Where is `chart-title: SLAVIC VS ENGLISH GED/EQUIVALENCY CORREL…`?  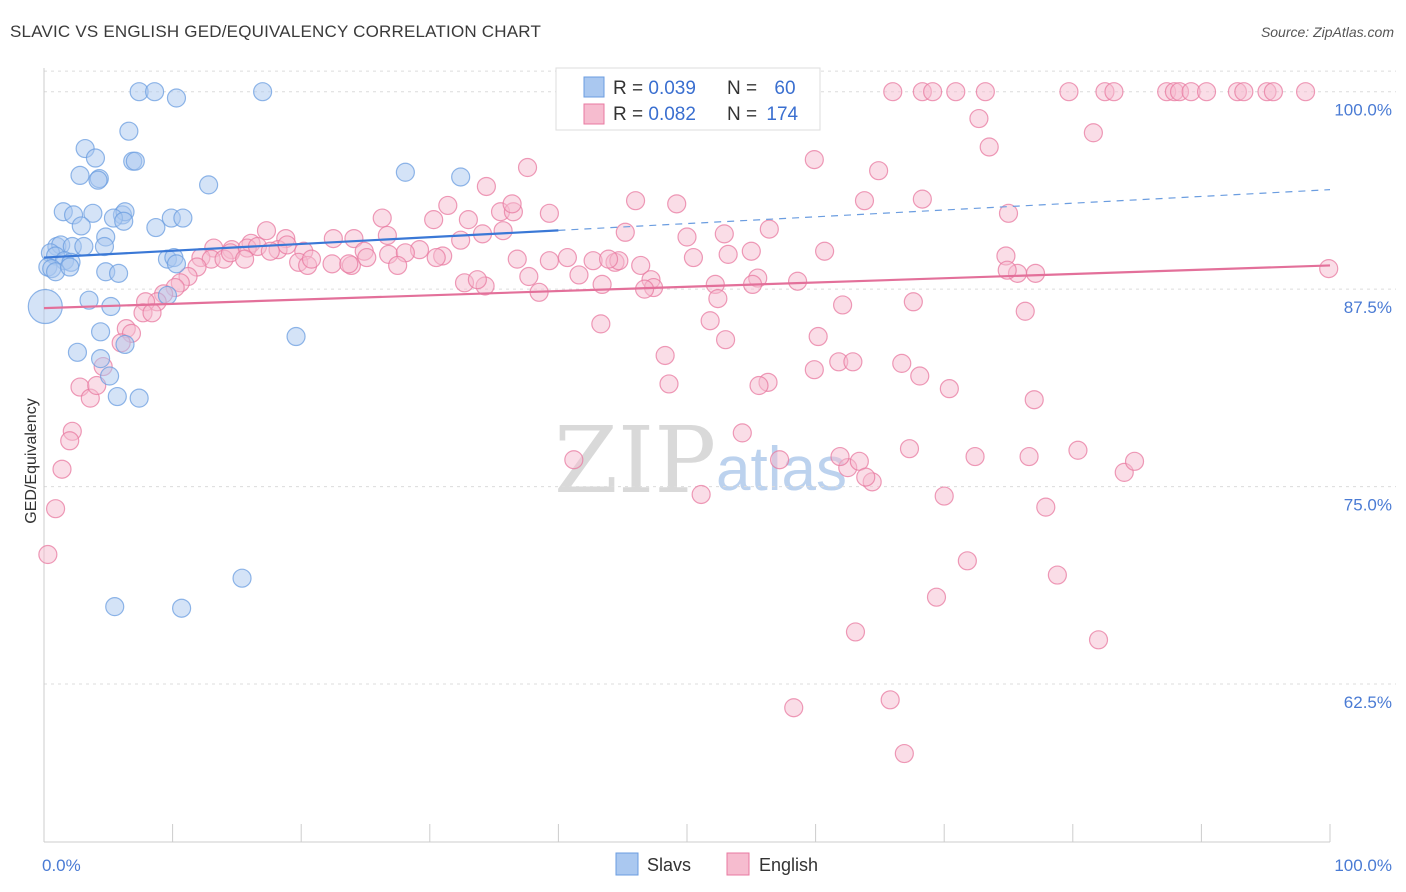 chart-title: SLAVIC VS ENGLISH GED/EQUIVALENCY CORREL… is located at coordinates (276, 31).